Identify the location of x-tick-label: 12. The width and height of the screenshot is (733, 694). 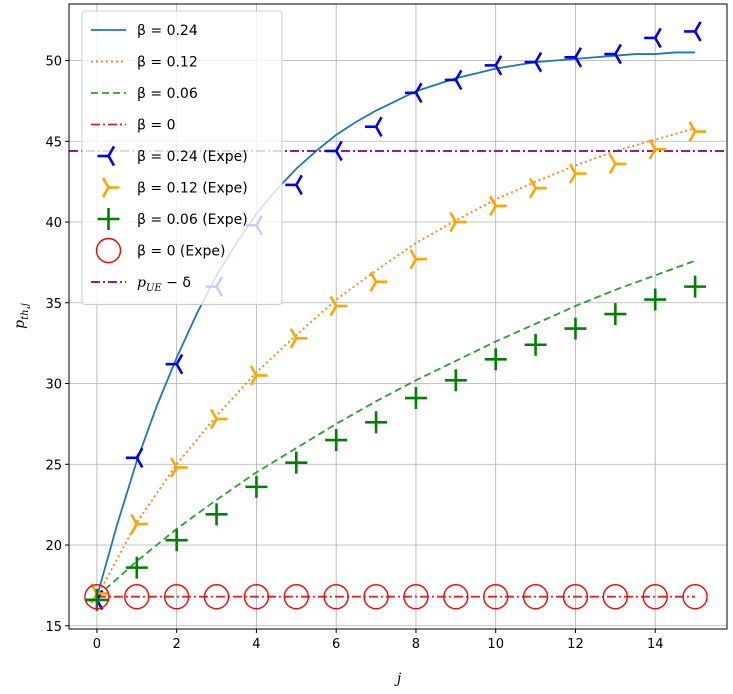
(575, 644).